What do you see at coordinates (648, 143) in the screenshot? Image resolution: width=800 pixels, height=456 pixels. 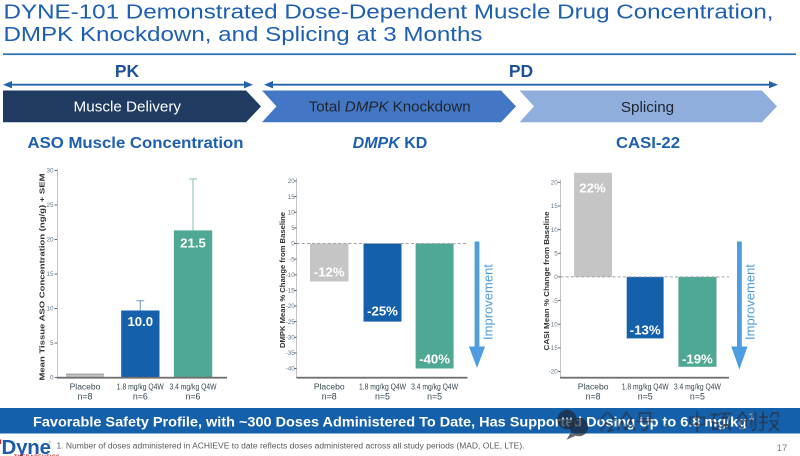 I see `svg-text: CASI-22` at bounding box center [648, 143].